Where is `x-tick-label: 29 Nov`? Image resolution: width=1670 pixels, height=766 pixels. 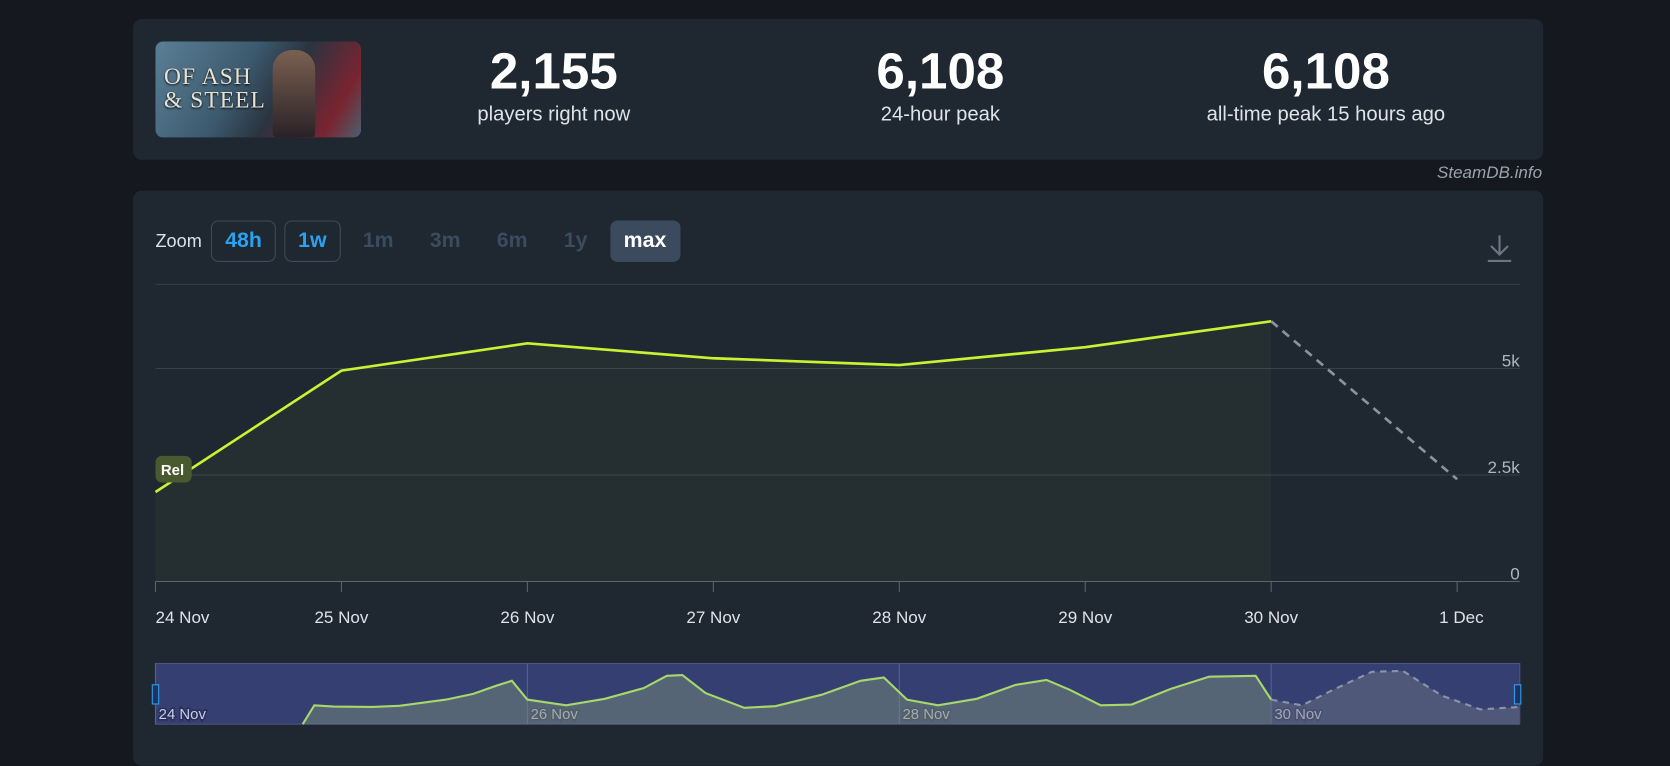
x-tick-label: 29 Nov is located at coordinates (1085, 617).